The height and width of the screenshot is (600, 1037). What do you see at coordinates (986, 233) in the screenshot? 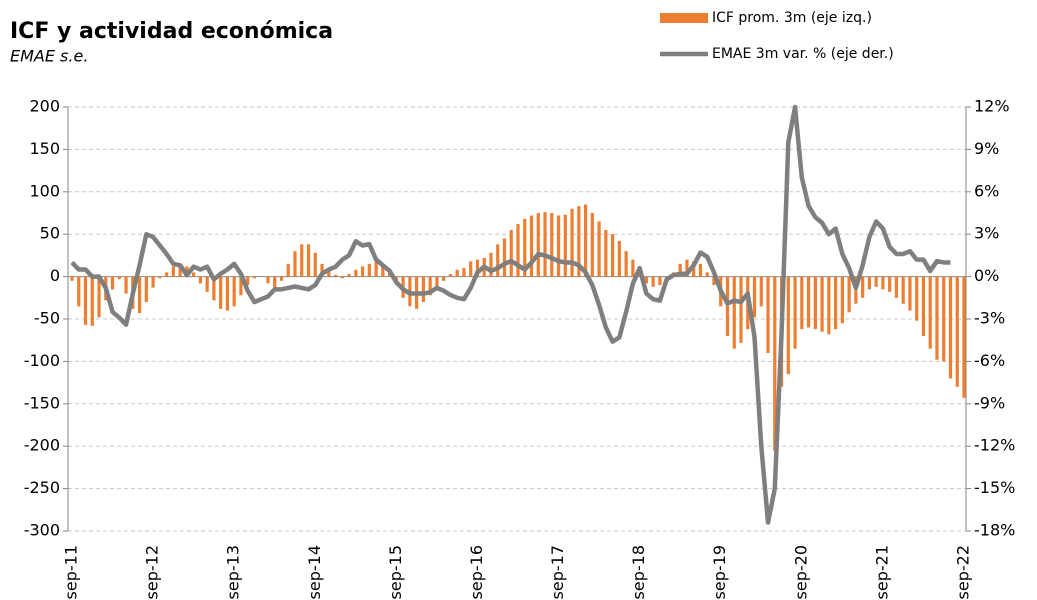
I see `y2-tick-label: 3%` at bounding box center [986, 233].